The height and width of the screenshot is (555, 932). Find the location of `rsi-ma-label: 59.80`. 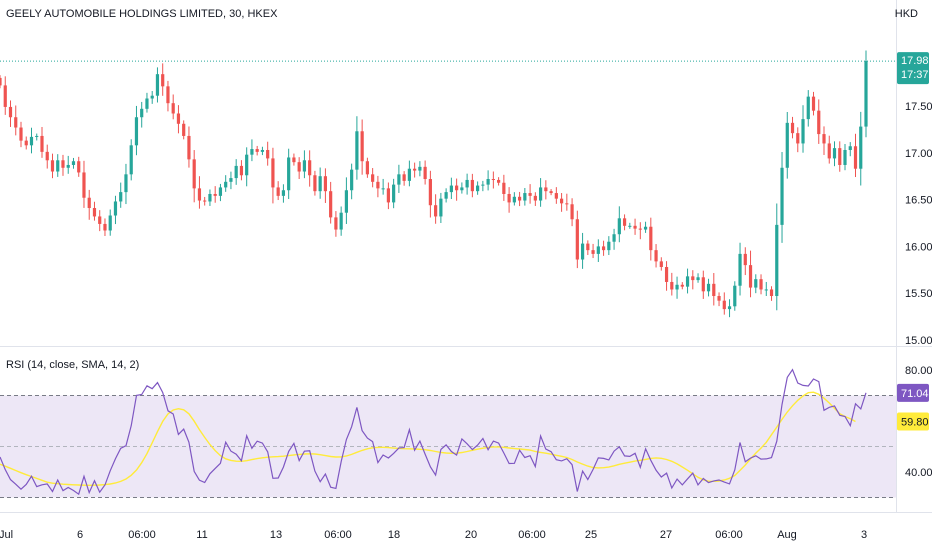

rsi-ma-label: 59.80 is located at coordinates (915, 423).